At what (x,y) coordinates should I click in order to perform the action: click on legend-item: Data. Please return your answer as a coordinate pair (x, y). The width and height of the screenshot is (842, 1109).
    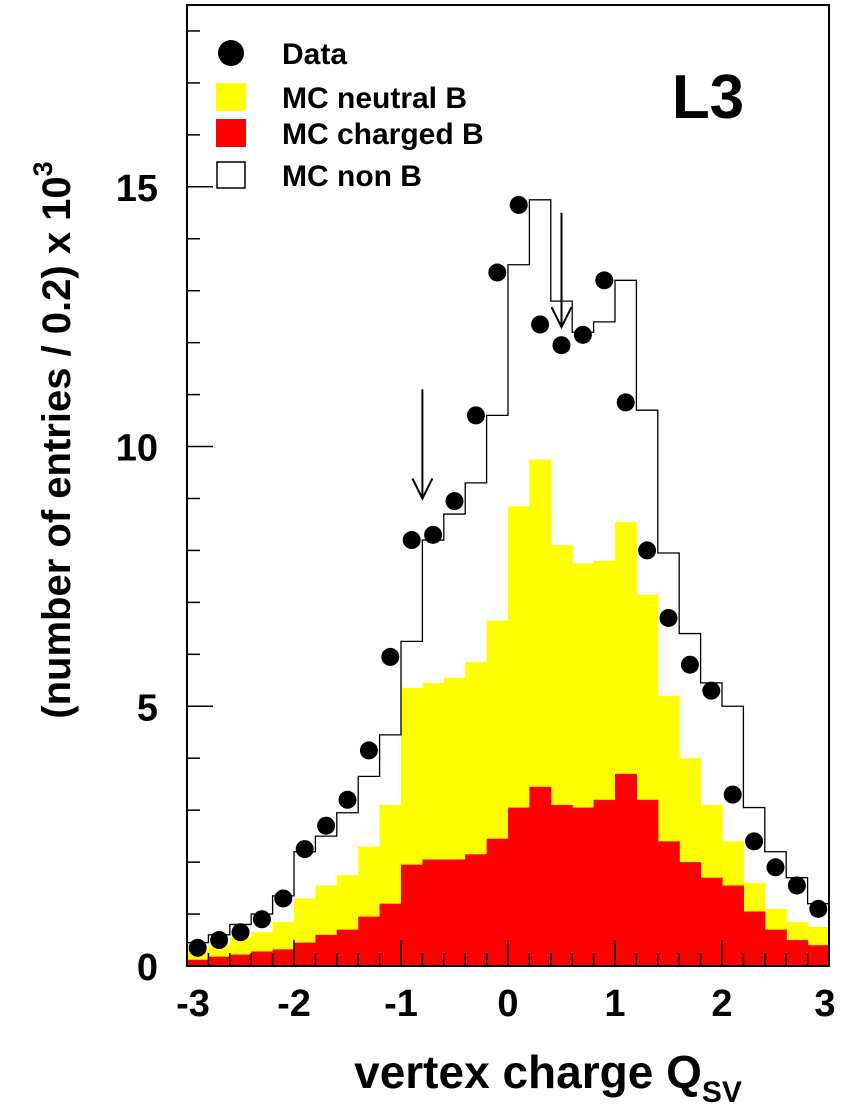
    Looking at the image, I should click on (282, 54).